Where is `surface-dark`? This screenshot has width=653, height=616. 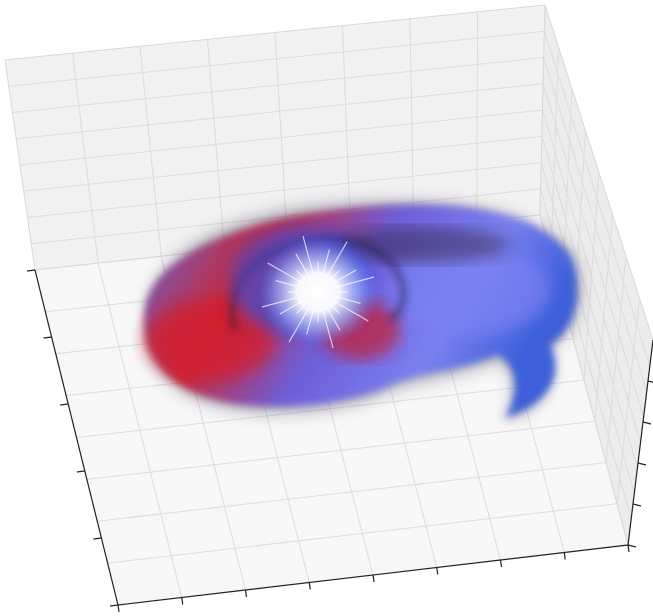 surface-dark is located at coordinates (420, 245).